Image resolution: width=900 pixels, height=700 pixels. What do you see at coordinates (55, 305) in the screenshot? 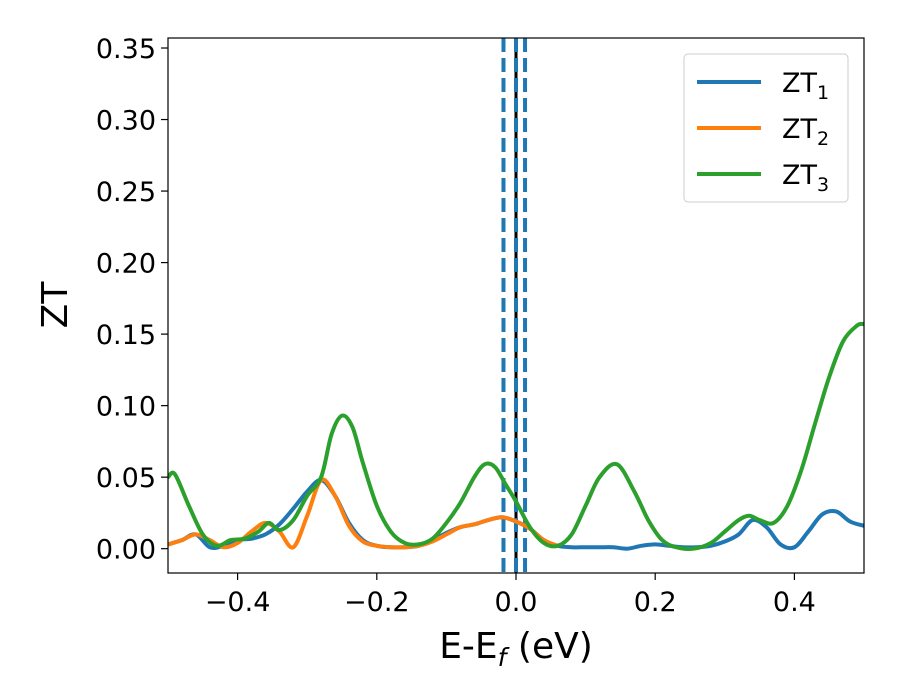
I see `y-axis-label: ZT` at bounding box center [55, 305].